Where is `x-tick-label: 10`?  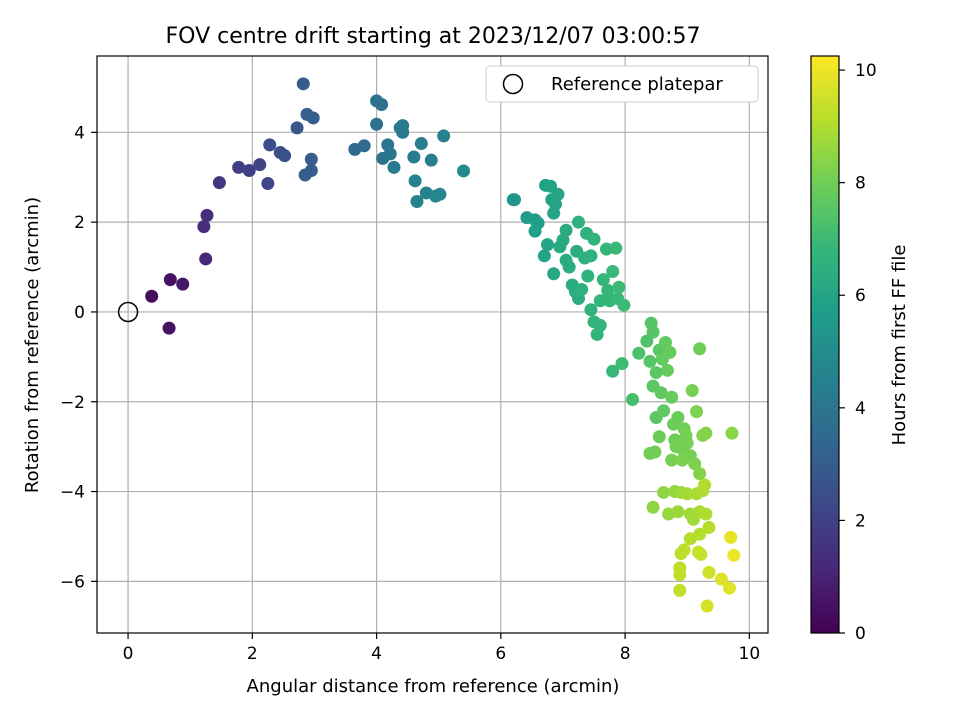 x-tick-label: 10 is located at coordinates (750, 654).